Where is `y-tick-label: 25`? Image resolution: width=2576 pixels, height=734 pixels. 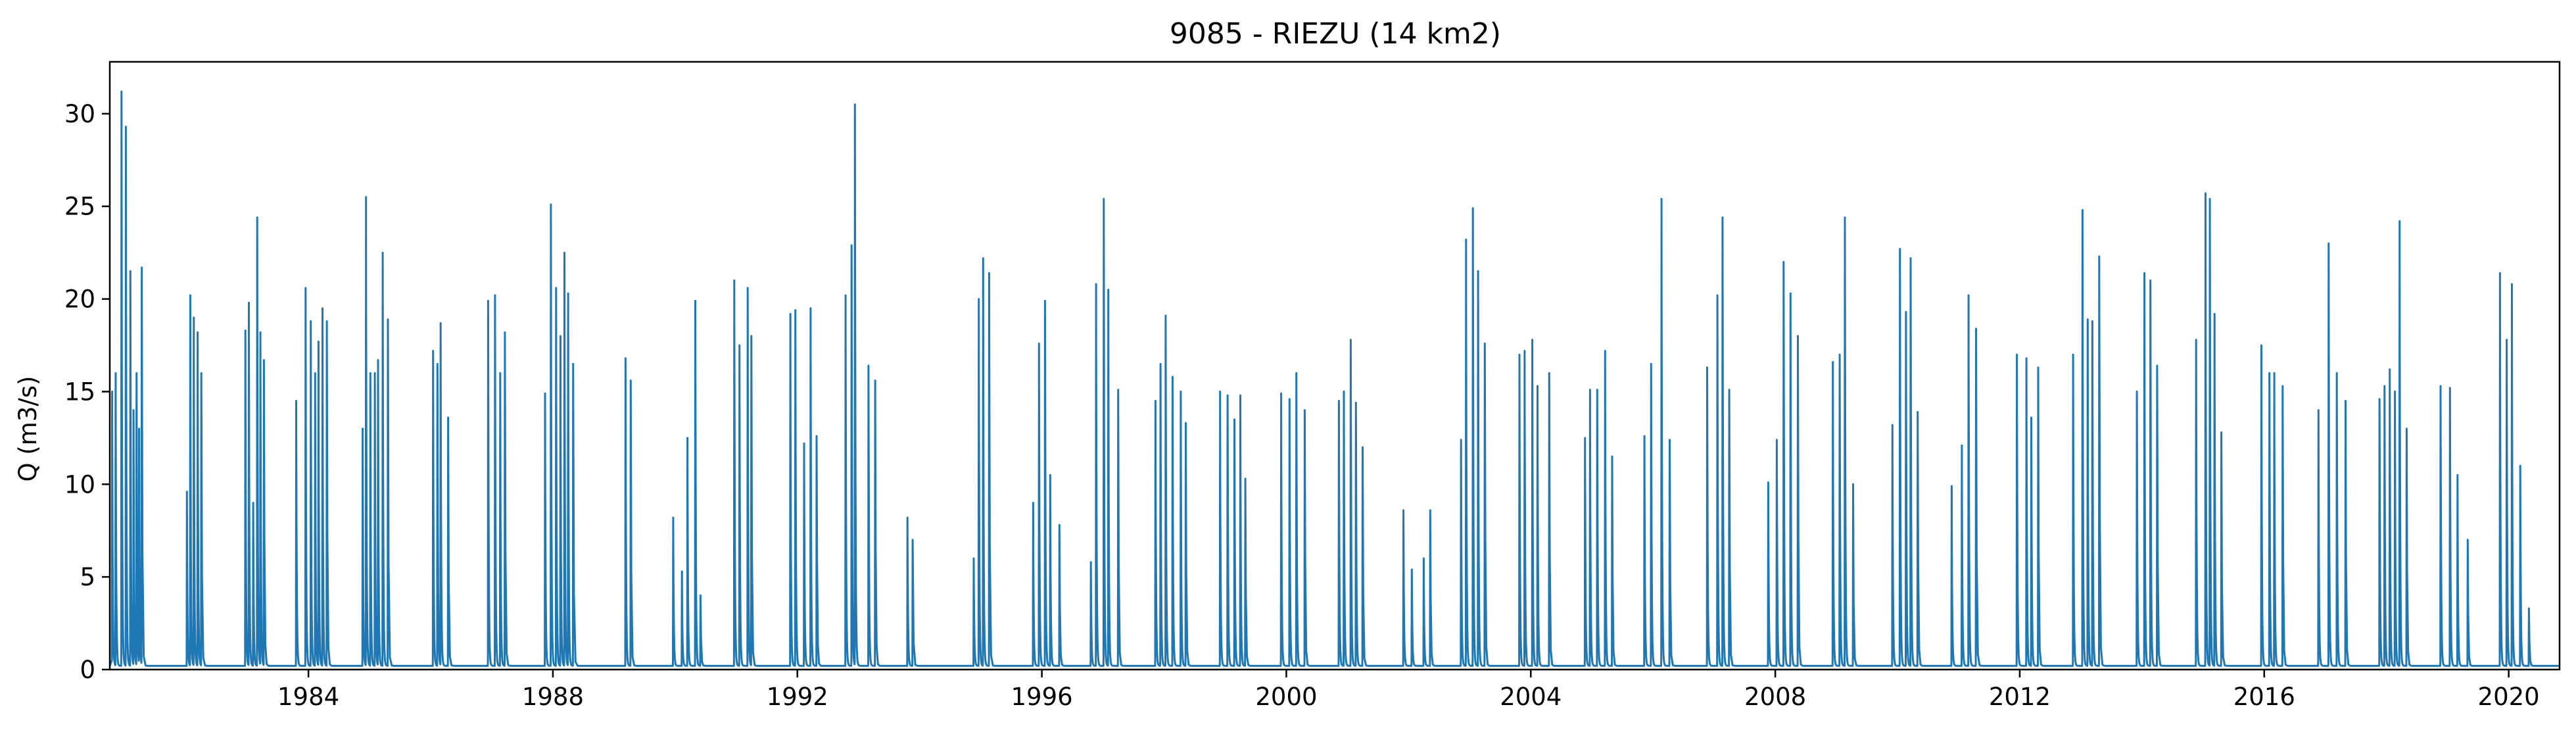 y-tick-label: 25 is located at coordinates (80, 207).